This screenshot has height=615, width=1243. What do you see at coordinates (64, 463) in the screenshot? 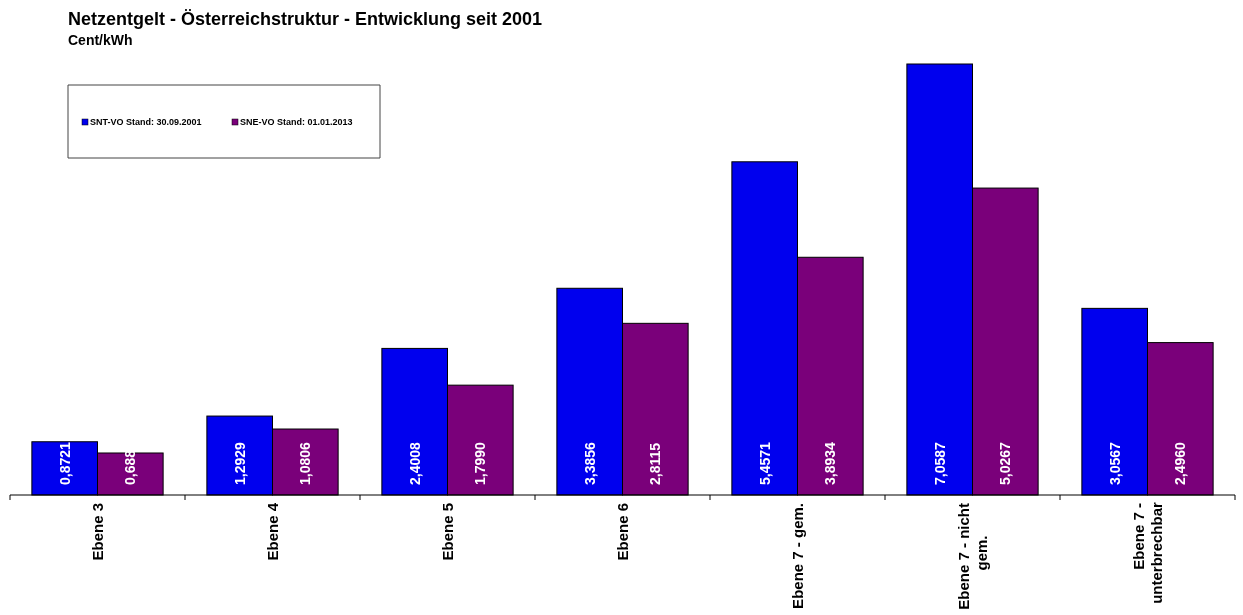
I see `data-label: 0,8721` at bounding box center [64, 463].